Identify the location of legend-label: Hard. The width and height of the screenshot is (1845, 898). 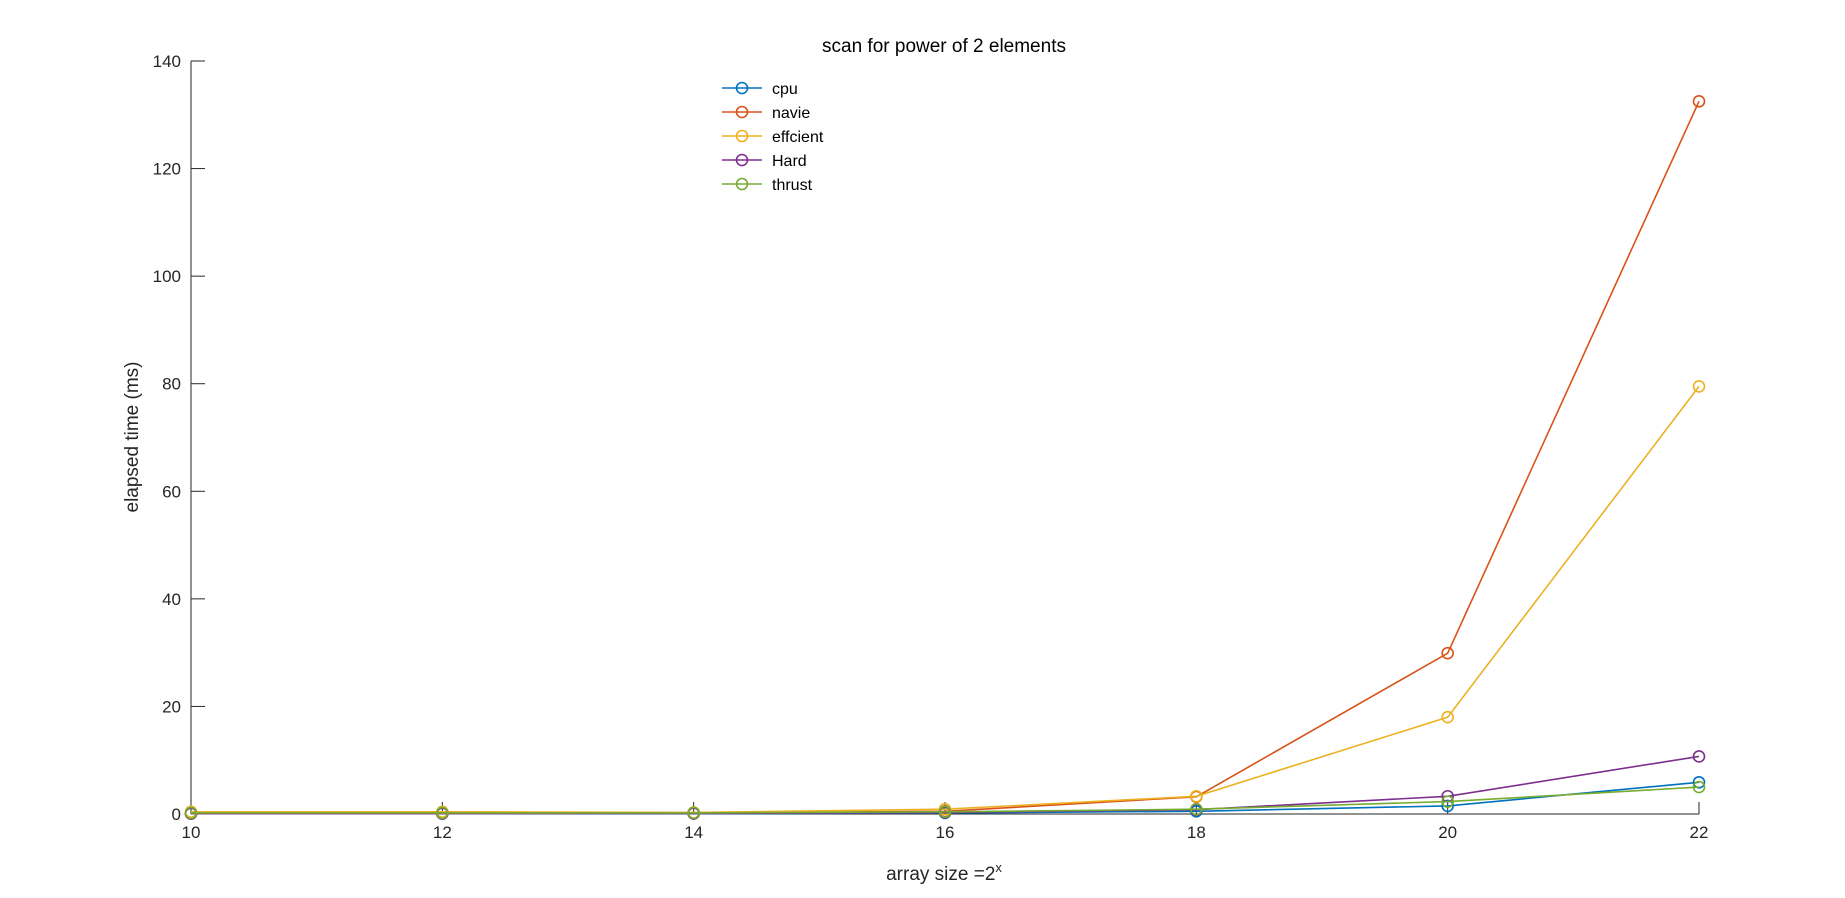
(789, 161).